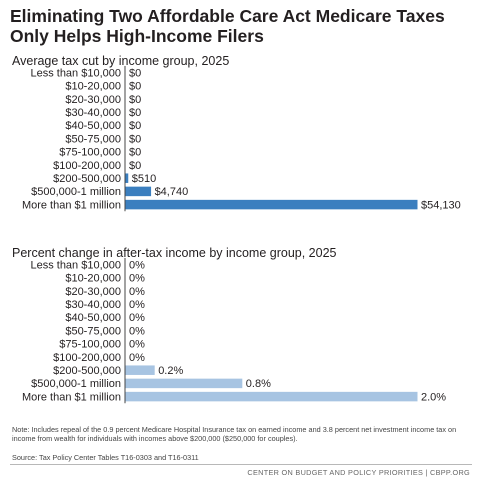 This screenshot has width=480, height=480. Describe the element at coordinates (441, 205) in the screenshot. I see `data-label: $54,130` at that location.